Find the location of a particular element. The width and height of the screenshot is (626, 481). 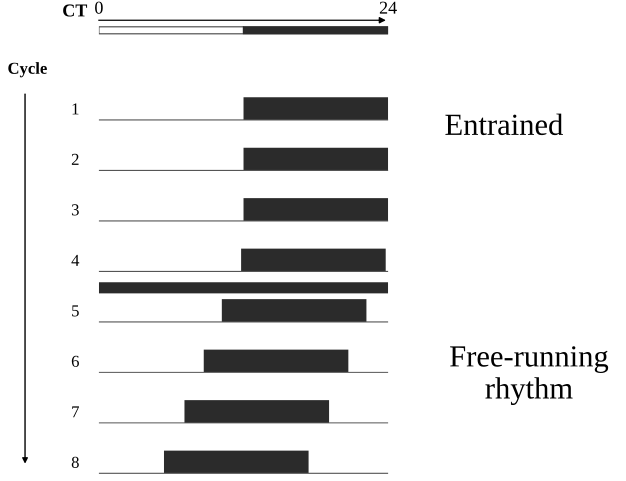

x-tick-label: 24 is located at coordinates (388, 8).